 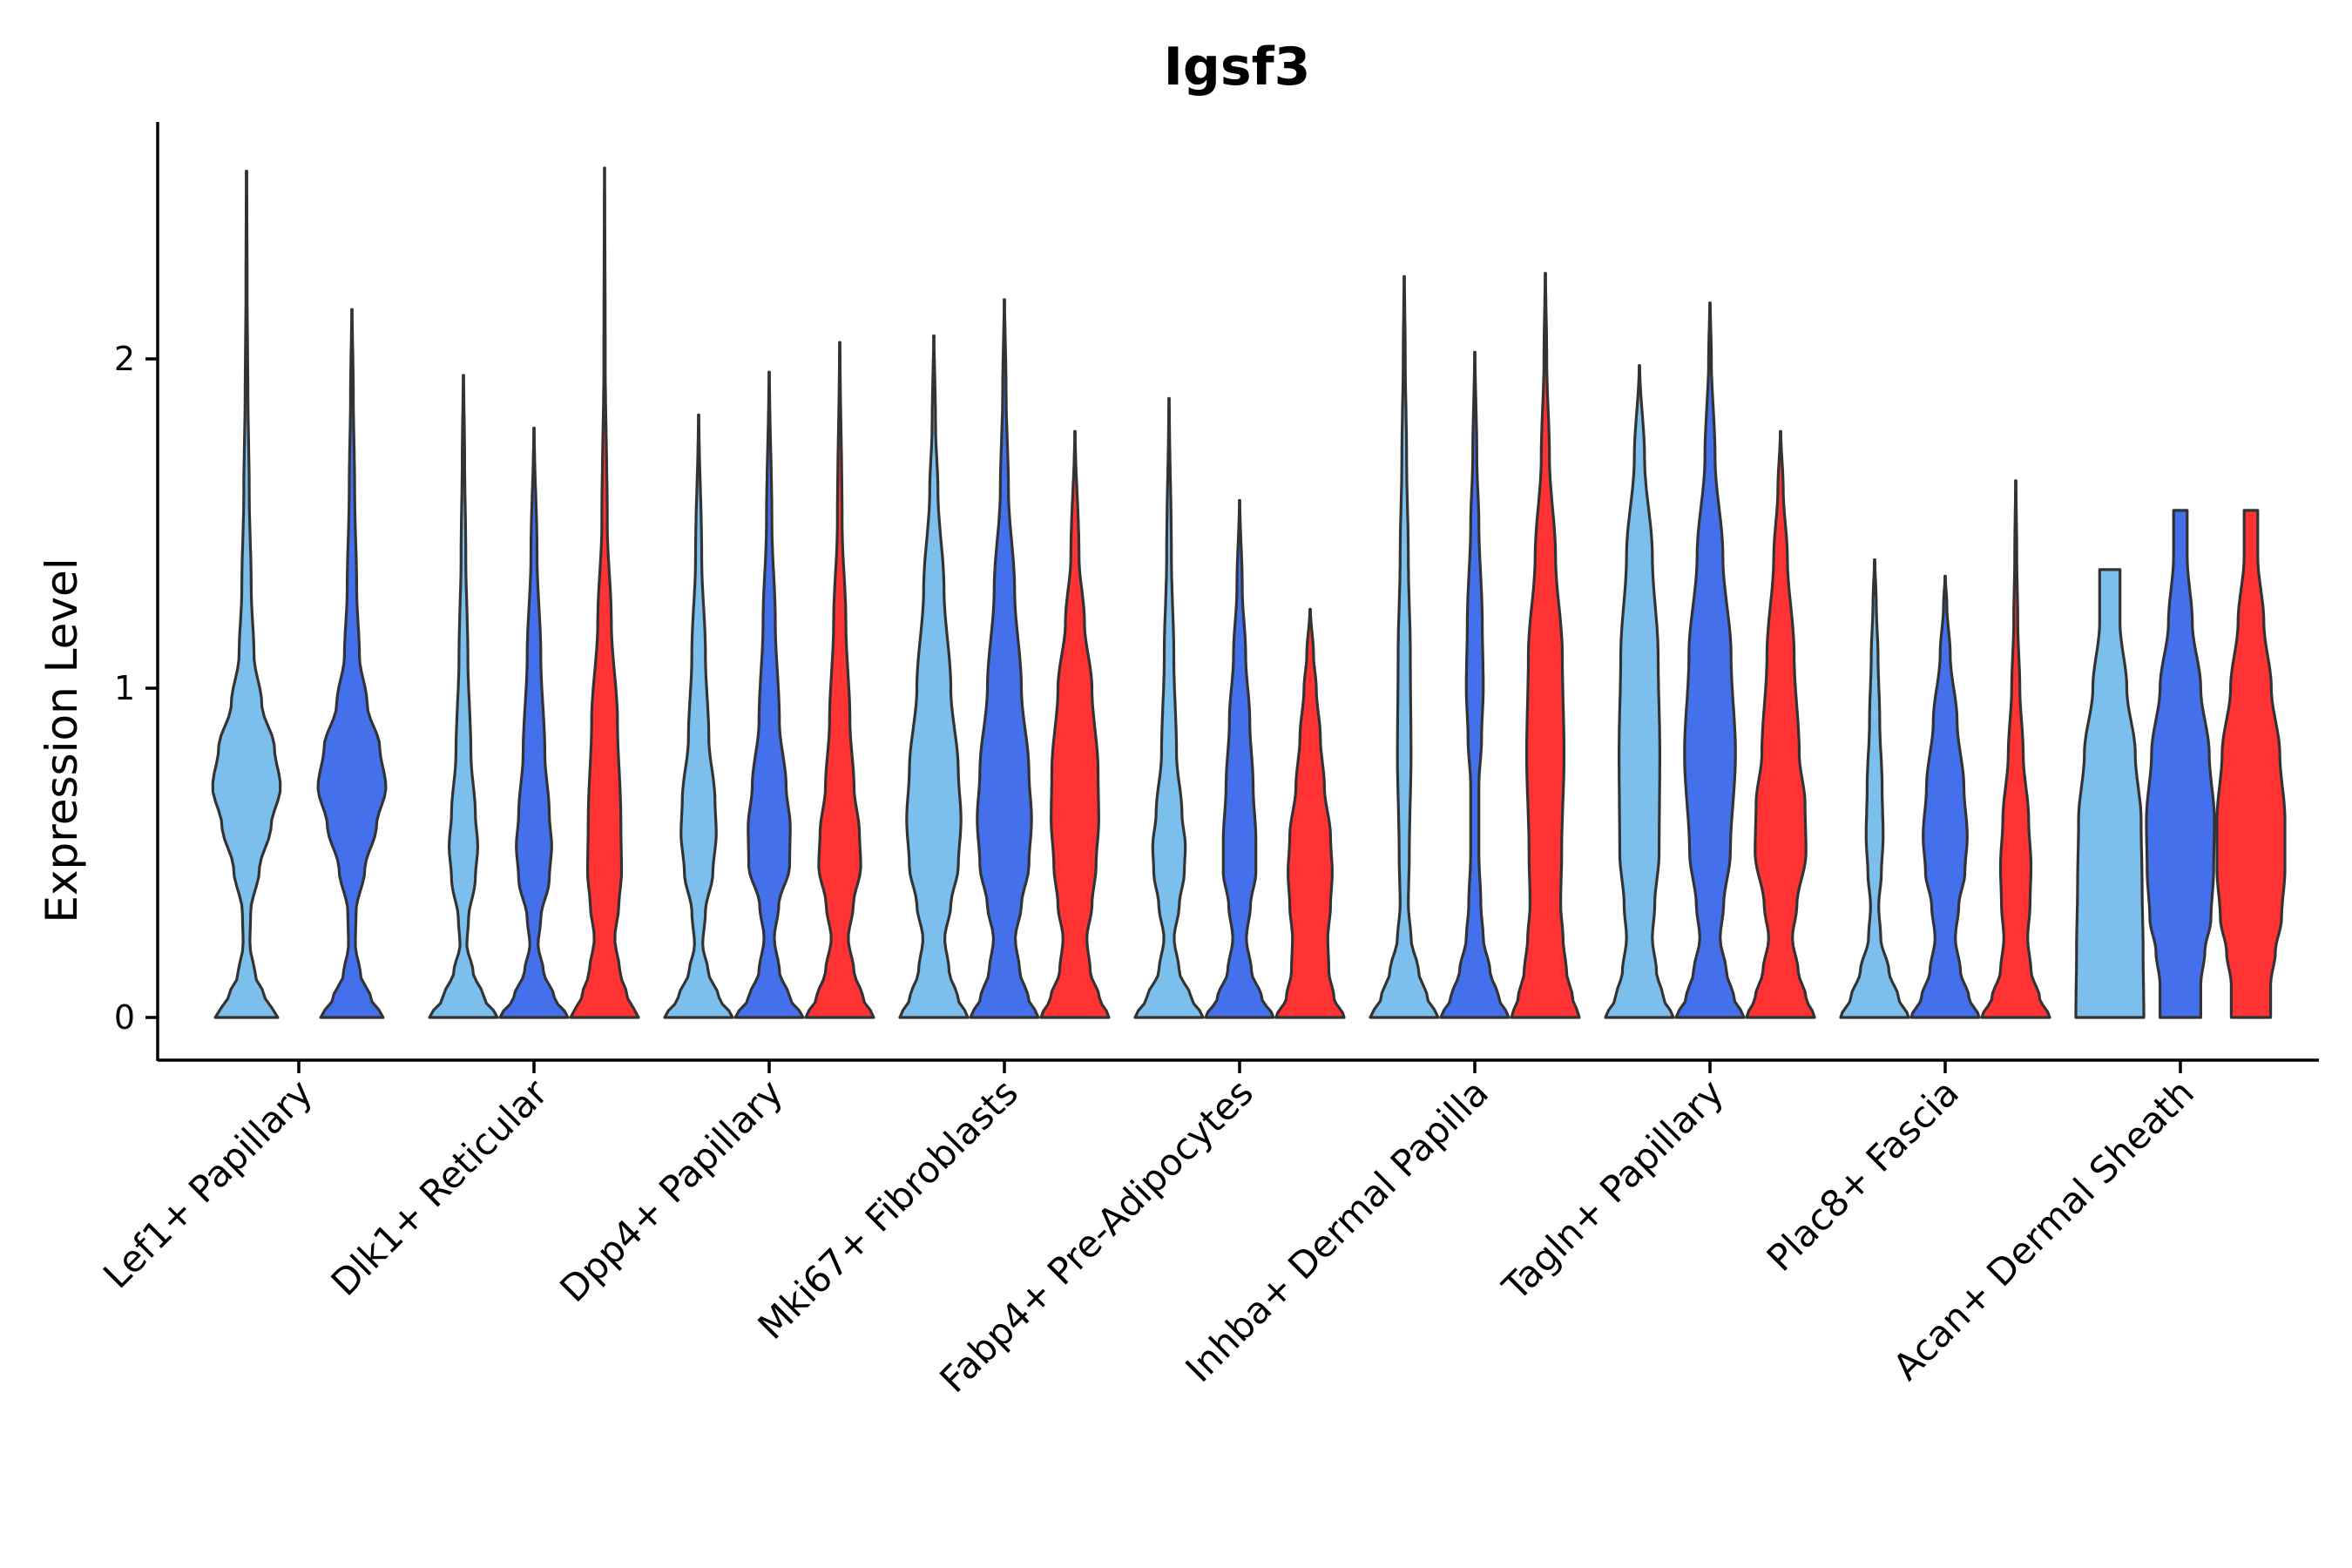 What do you see at coordinates (125, 359) in the screenshot?
I see `y-tick-label: 2` at bounding box center [125, 359].